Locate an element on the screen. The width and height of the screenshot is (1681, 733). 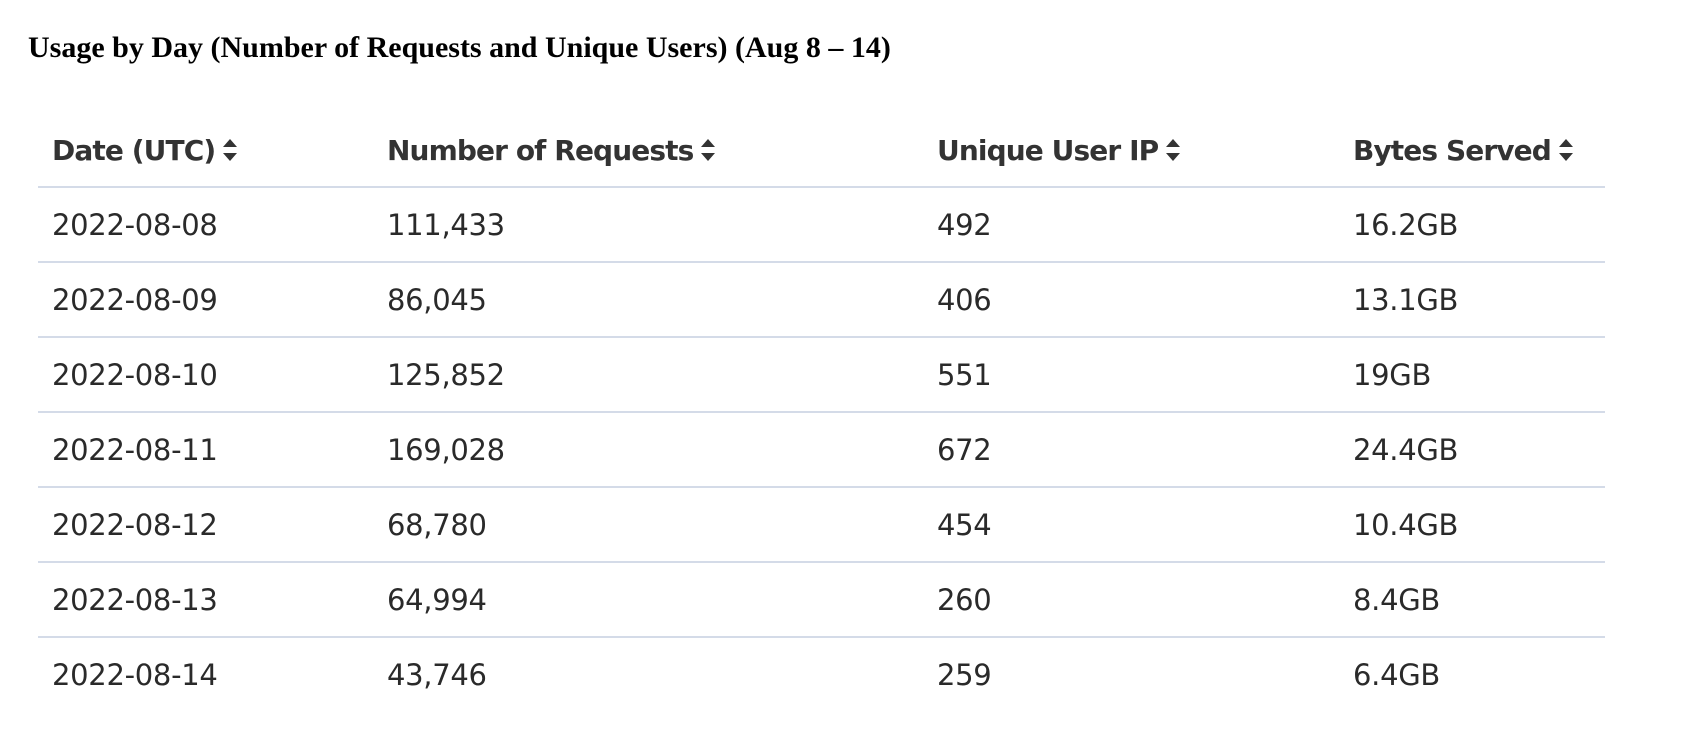
table-row: 2022-08-10 125,852 551 19GB is located at coordinates (821, 375).